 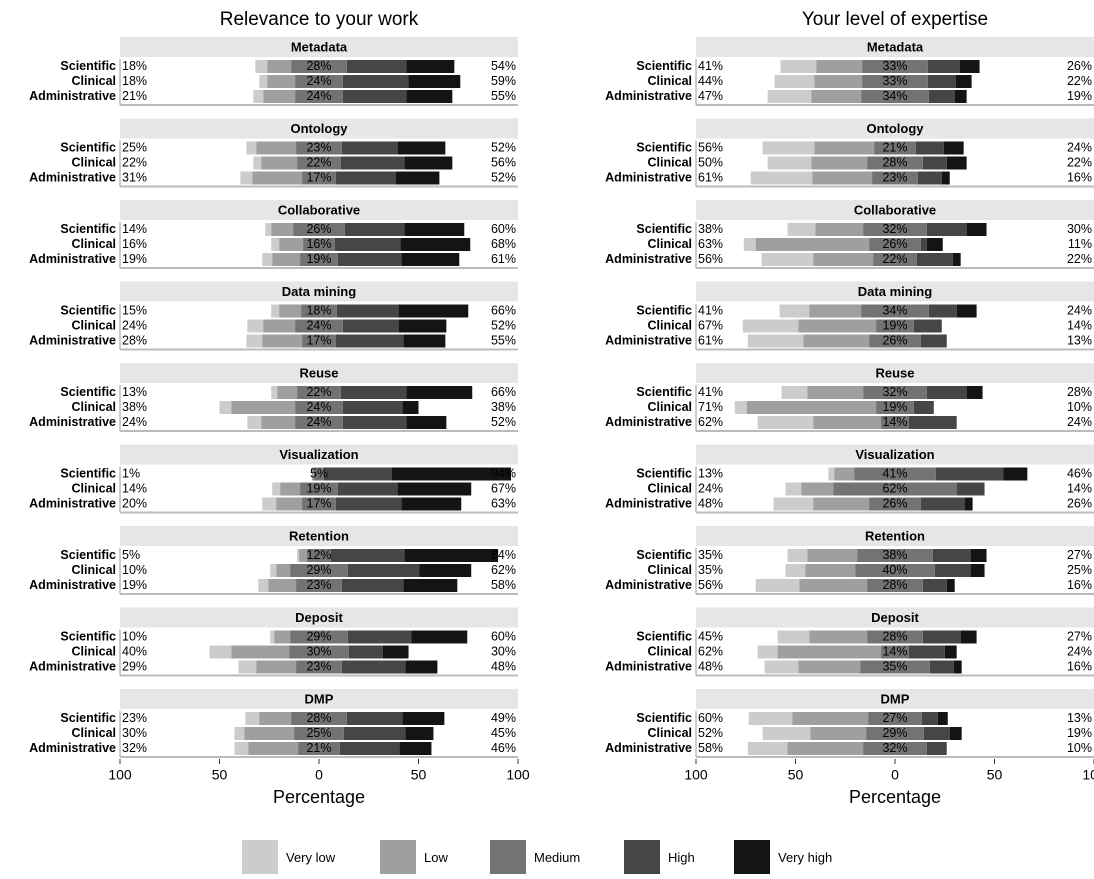 I want to click on center-percent-label: 33%, so click(x=894, y=81).